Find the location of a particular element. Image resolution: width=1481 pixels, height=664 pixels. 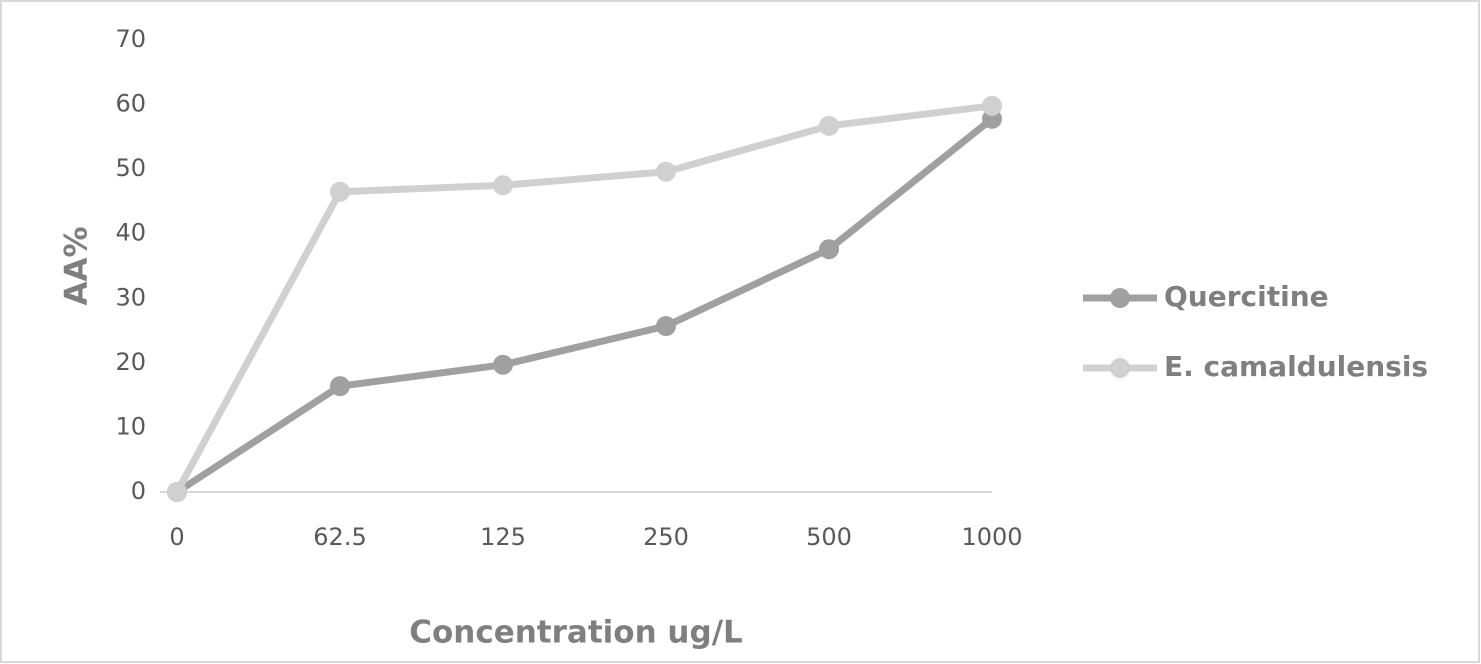

y-tick-label: 70 is located at coordinates (130, 39).